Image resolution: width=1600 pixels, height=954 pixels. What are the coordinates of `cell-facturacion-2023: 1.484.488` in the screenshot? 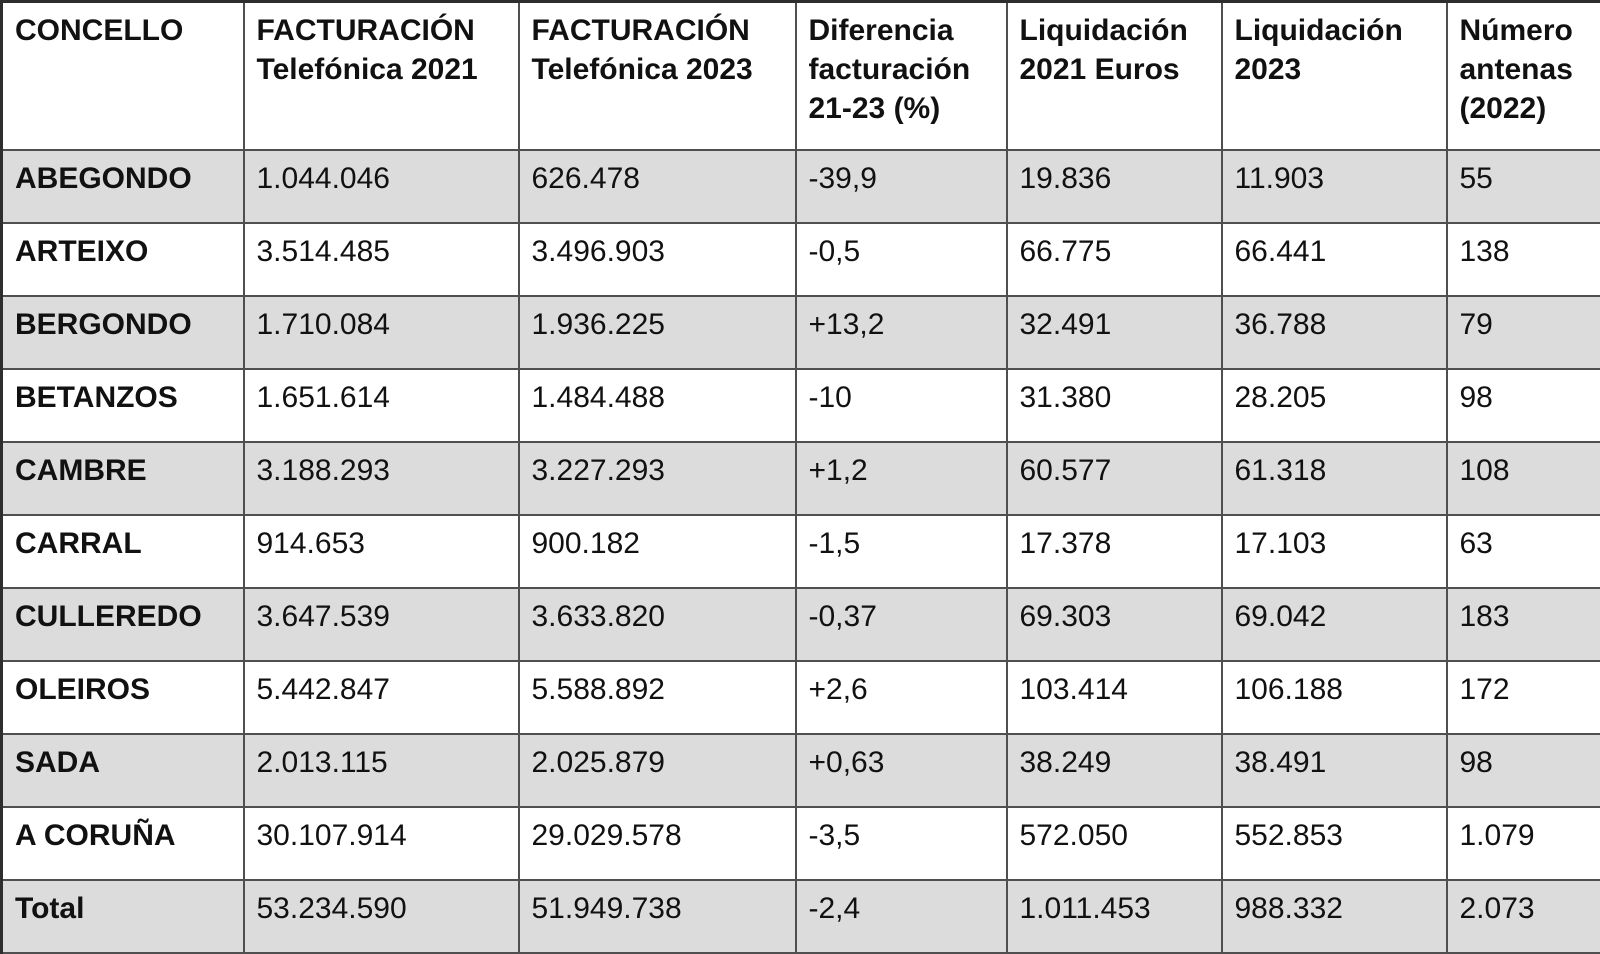 It's located at (657, 405).